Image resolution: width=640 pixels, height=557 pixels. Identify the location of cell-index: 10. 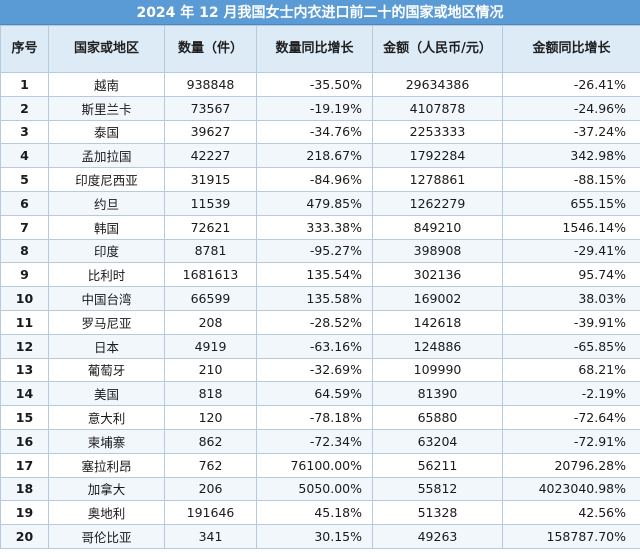
(24, 298).